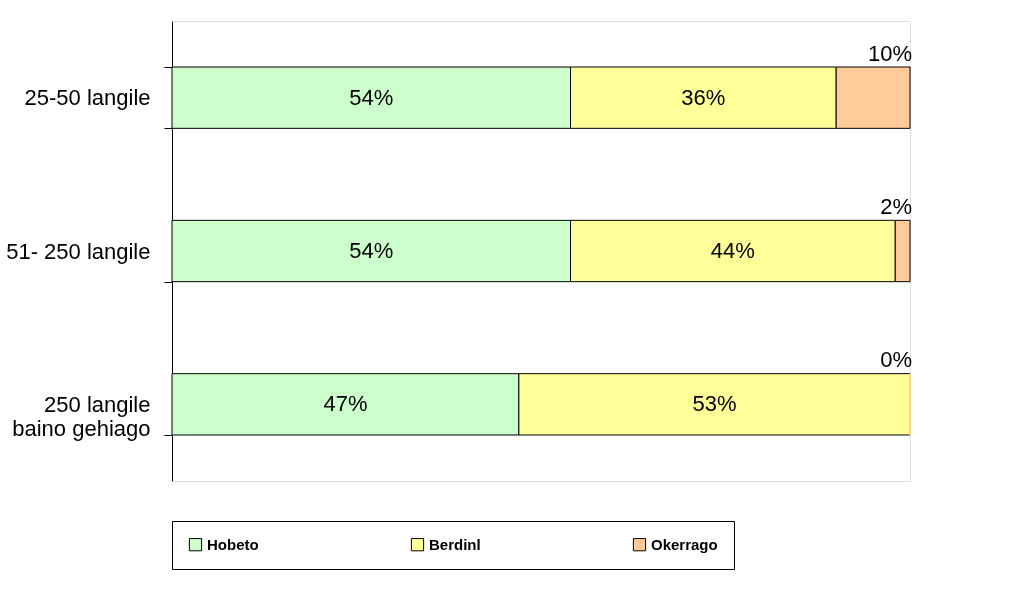 The height and width of the screenshot is (599, 1018). I want to click on data-label: 0%, so click(896, 360).